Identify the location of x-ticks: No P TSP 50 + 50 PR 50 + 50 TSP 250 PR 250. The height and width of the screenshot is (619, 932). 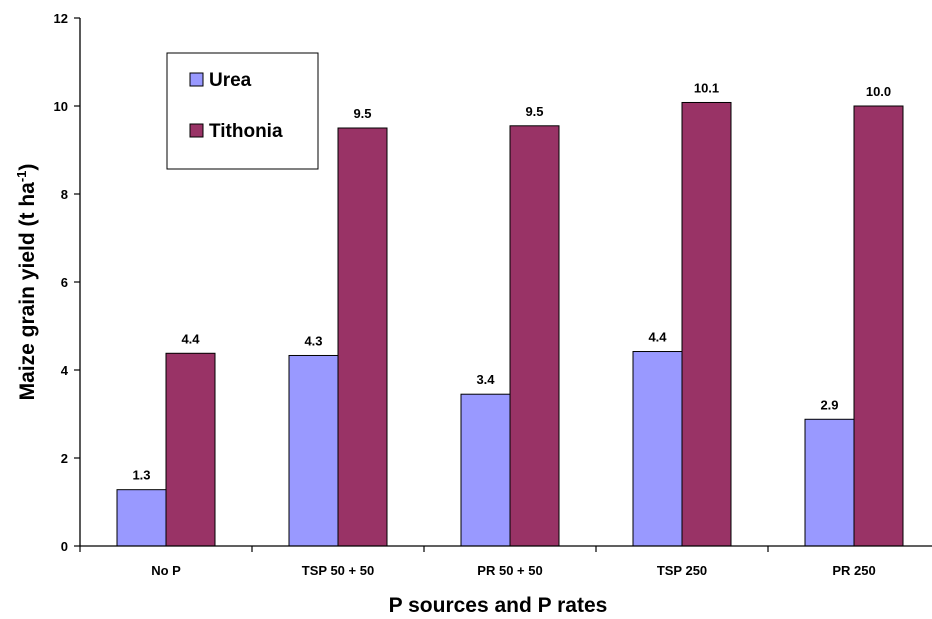
(506, 562).